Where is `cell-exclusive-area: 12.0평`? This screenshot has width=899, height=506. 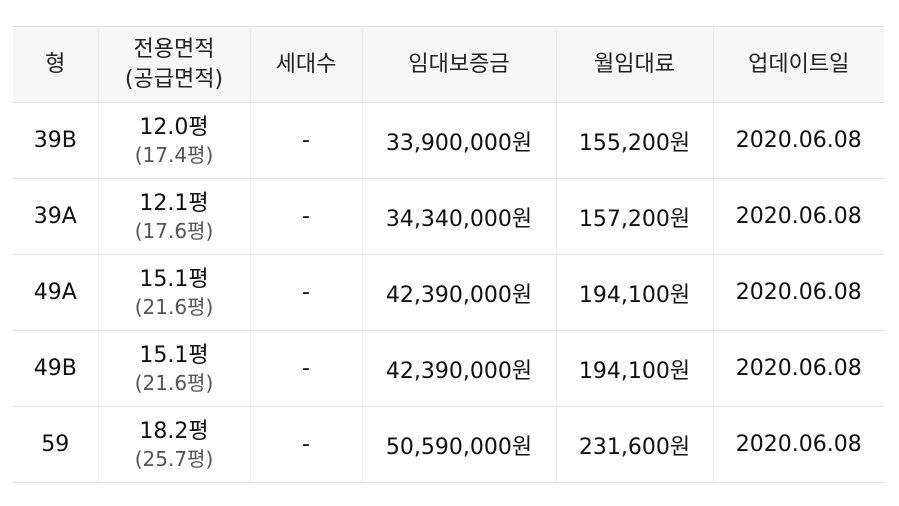
cell-exclusive-area: 12.0평 is located at coordinates (174, 127).